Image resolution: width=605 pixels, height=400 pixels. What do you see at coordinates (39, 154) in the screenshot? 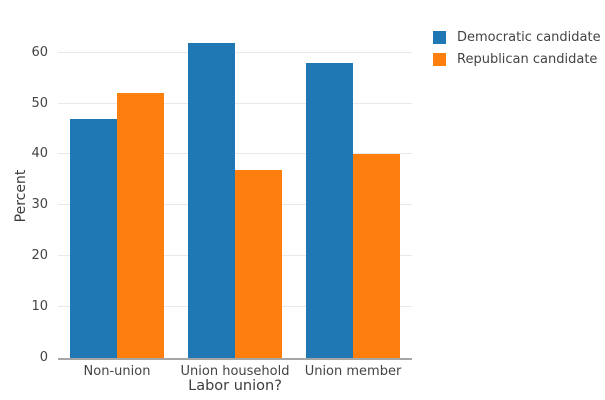
I see `y-tick-label-40: 40` at bounding box center [39, 154].